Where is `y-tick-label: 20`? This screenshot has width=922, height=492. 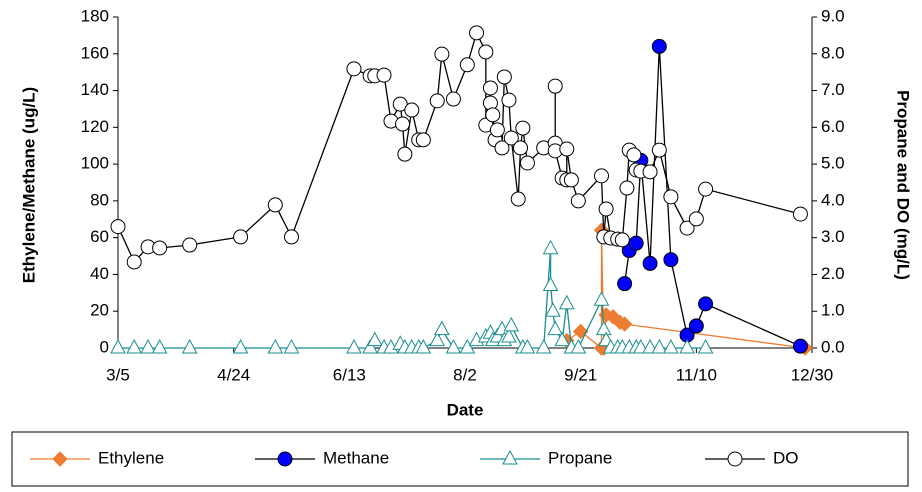 y-tick-label: 20 is located at coordinates (99, 310).